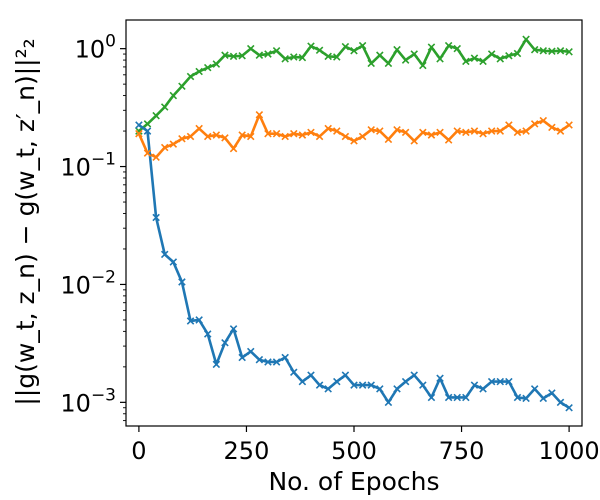  What do you see at coordinates (353, 481) in the screenshot?
I see `x-axis-label: No. of Epochs` at bounding box center [353, 481].